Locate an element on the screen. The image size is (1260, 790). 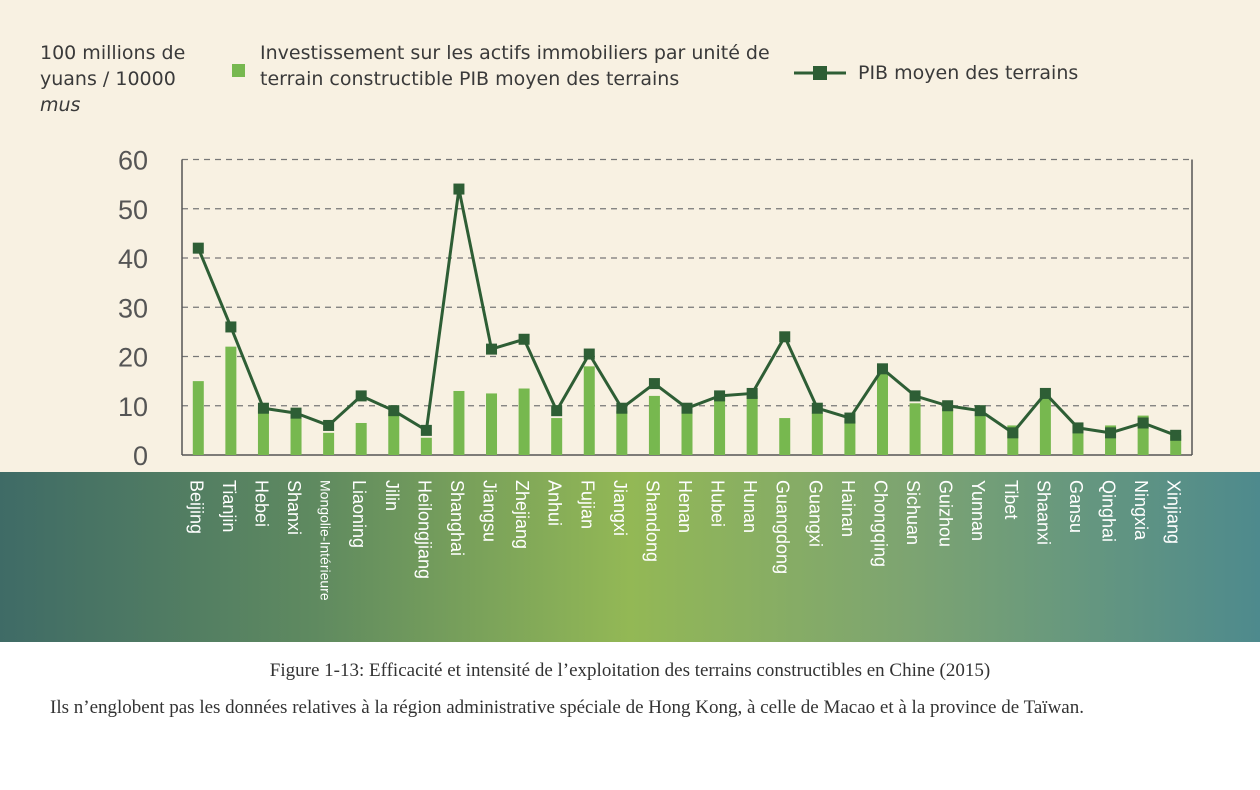
x-tick-label: Tibet is located at coordinates (1011, 499).